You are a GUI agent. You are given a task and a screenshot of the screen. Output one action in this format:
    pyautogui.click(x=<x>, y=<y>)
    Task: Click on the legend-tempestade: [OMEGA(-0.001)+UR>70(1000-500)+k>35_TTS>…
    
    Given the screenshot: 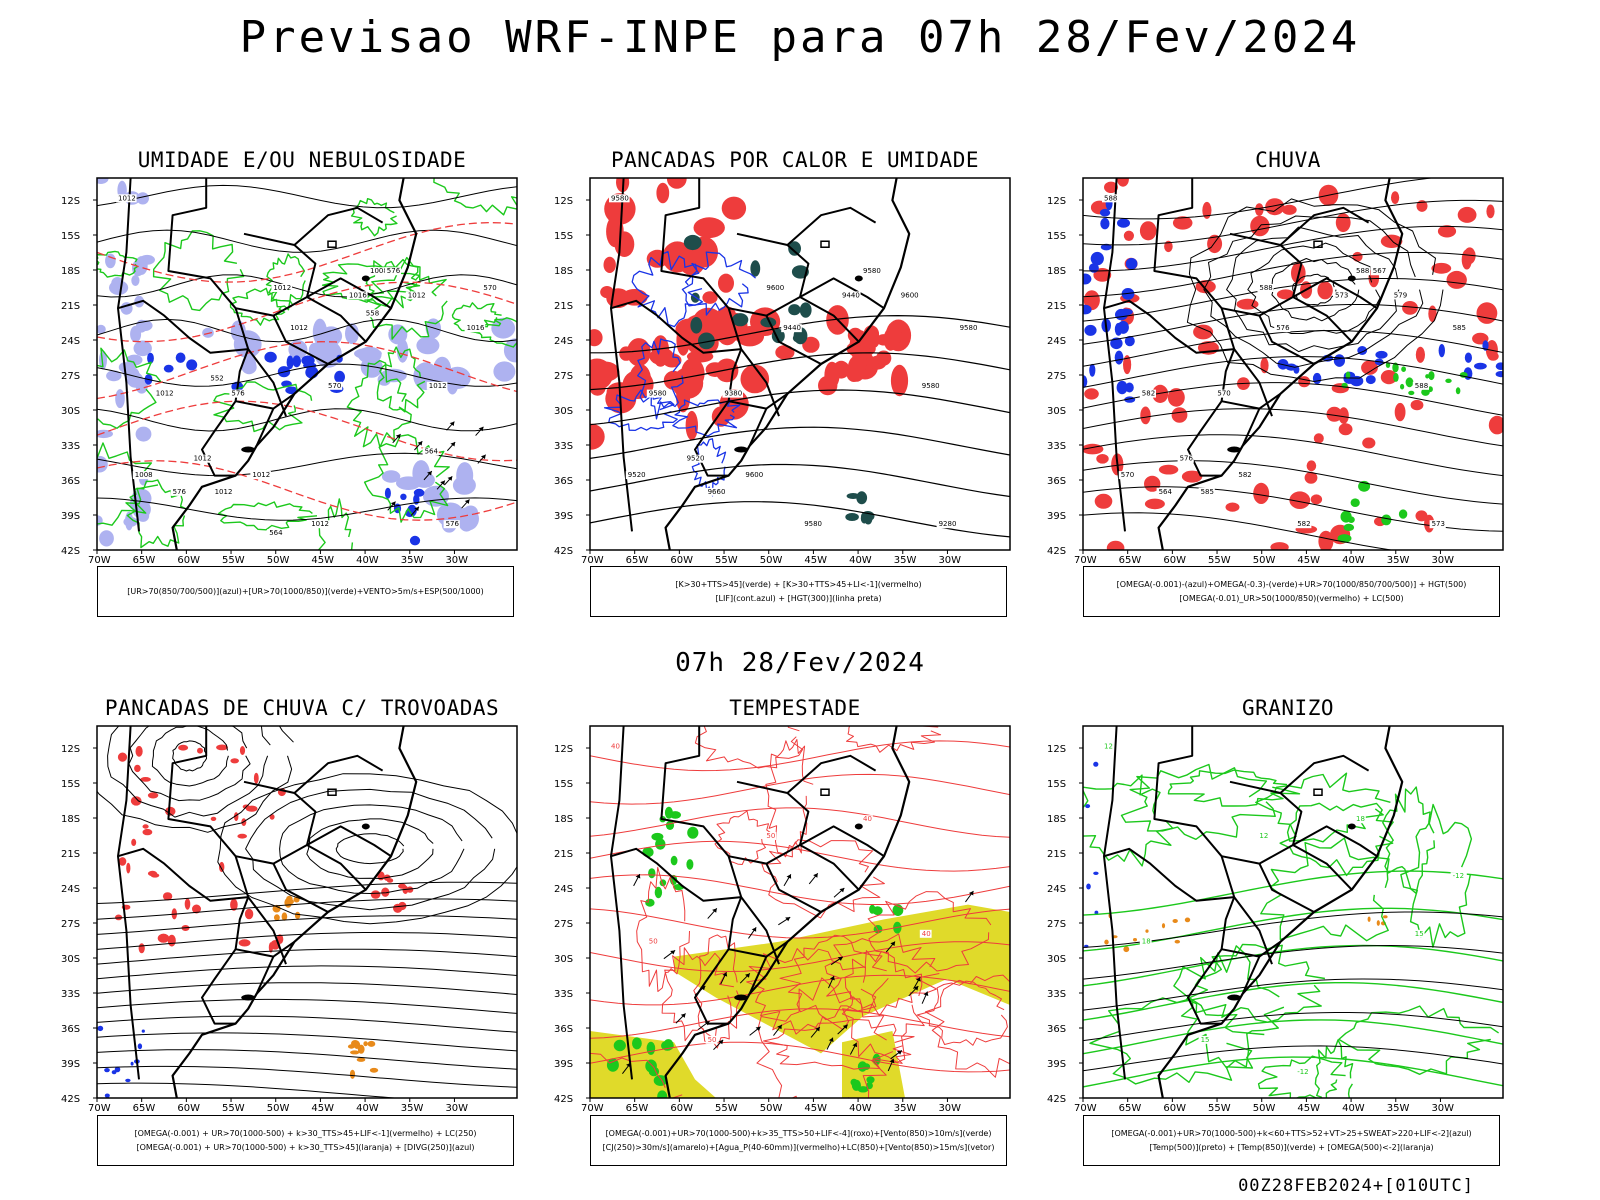 What is the action you would take?
    pyautogui.click(x=798, y=1140)
    